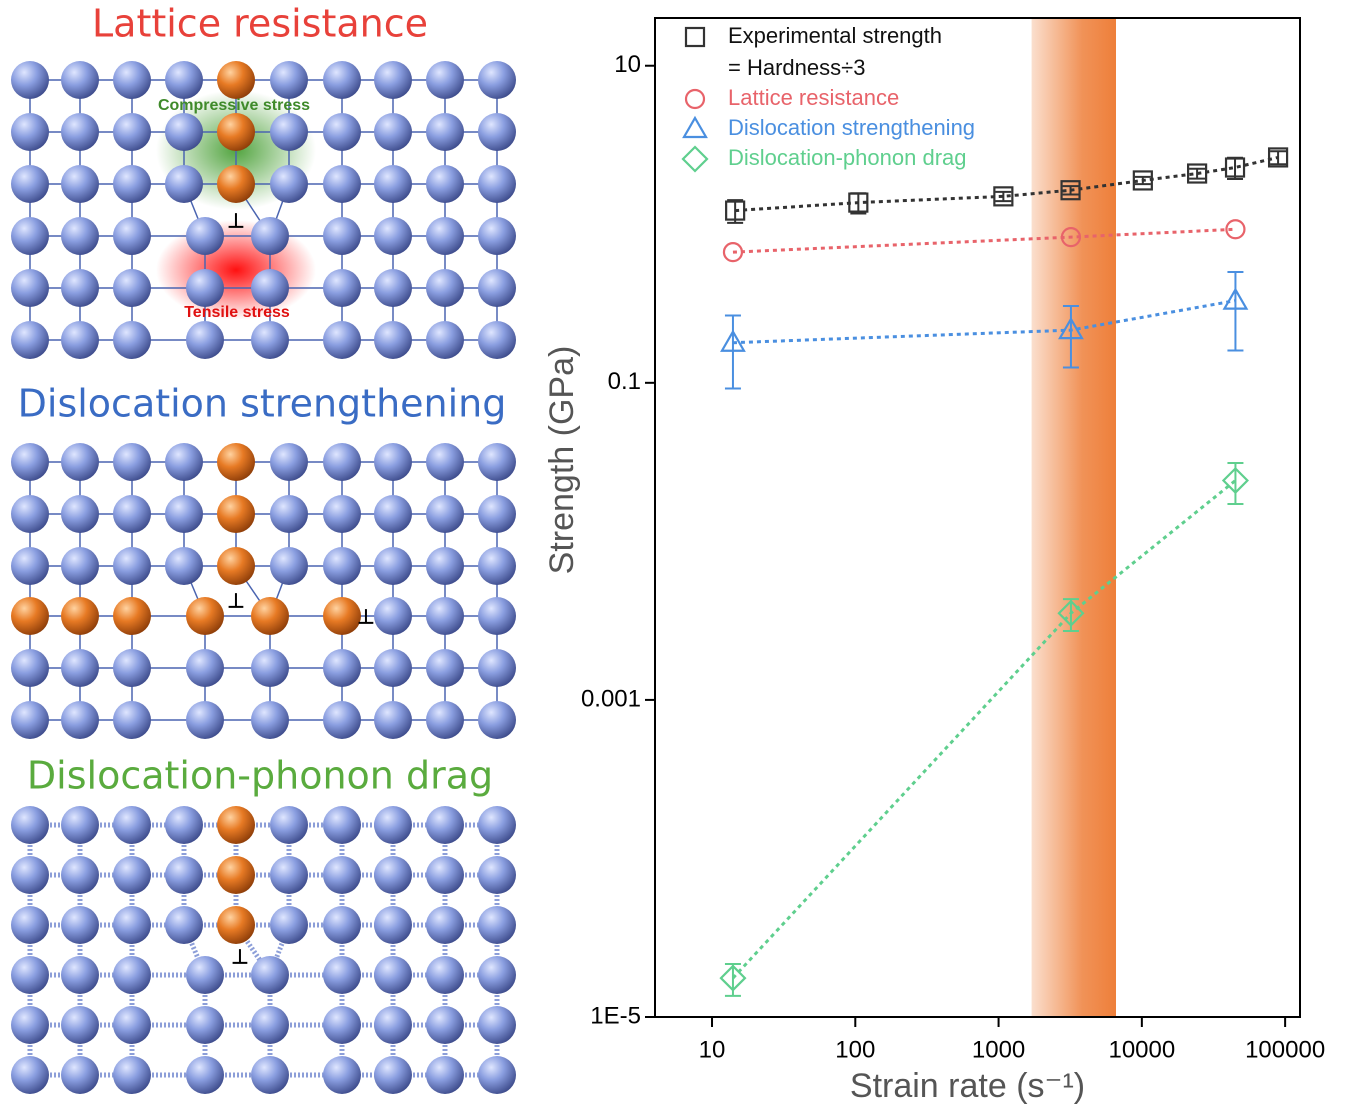 The image size is (1349, 1115). What do you see at coordinates (260, 24) in the screenshot?
I see `diagram-title: Lattice resistance` at bounding box center [260, 24].